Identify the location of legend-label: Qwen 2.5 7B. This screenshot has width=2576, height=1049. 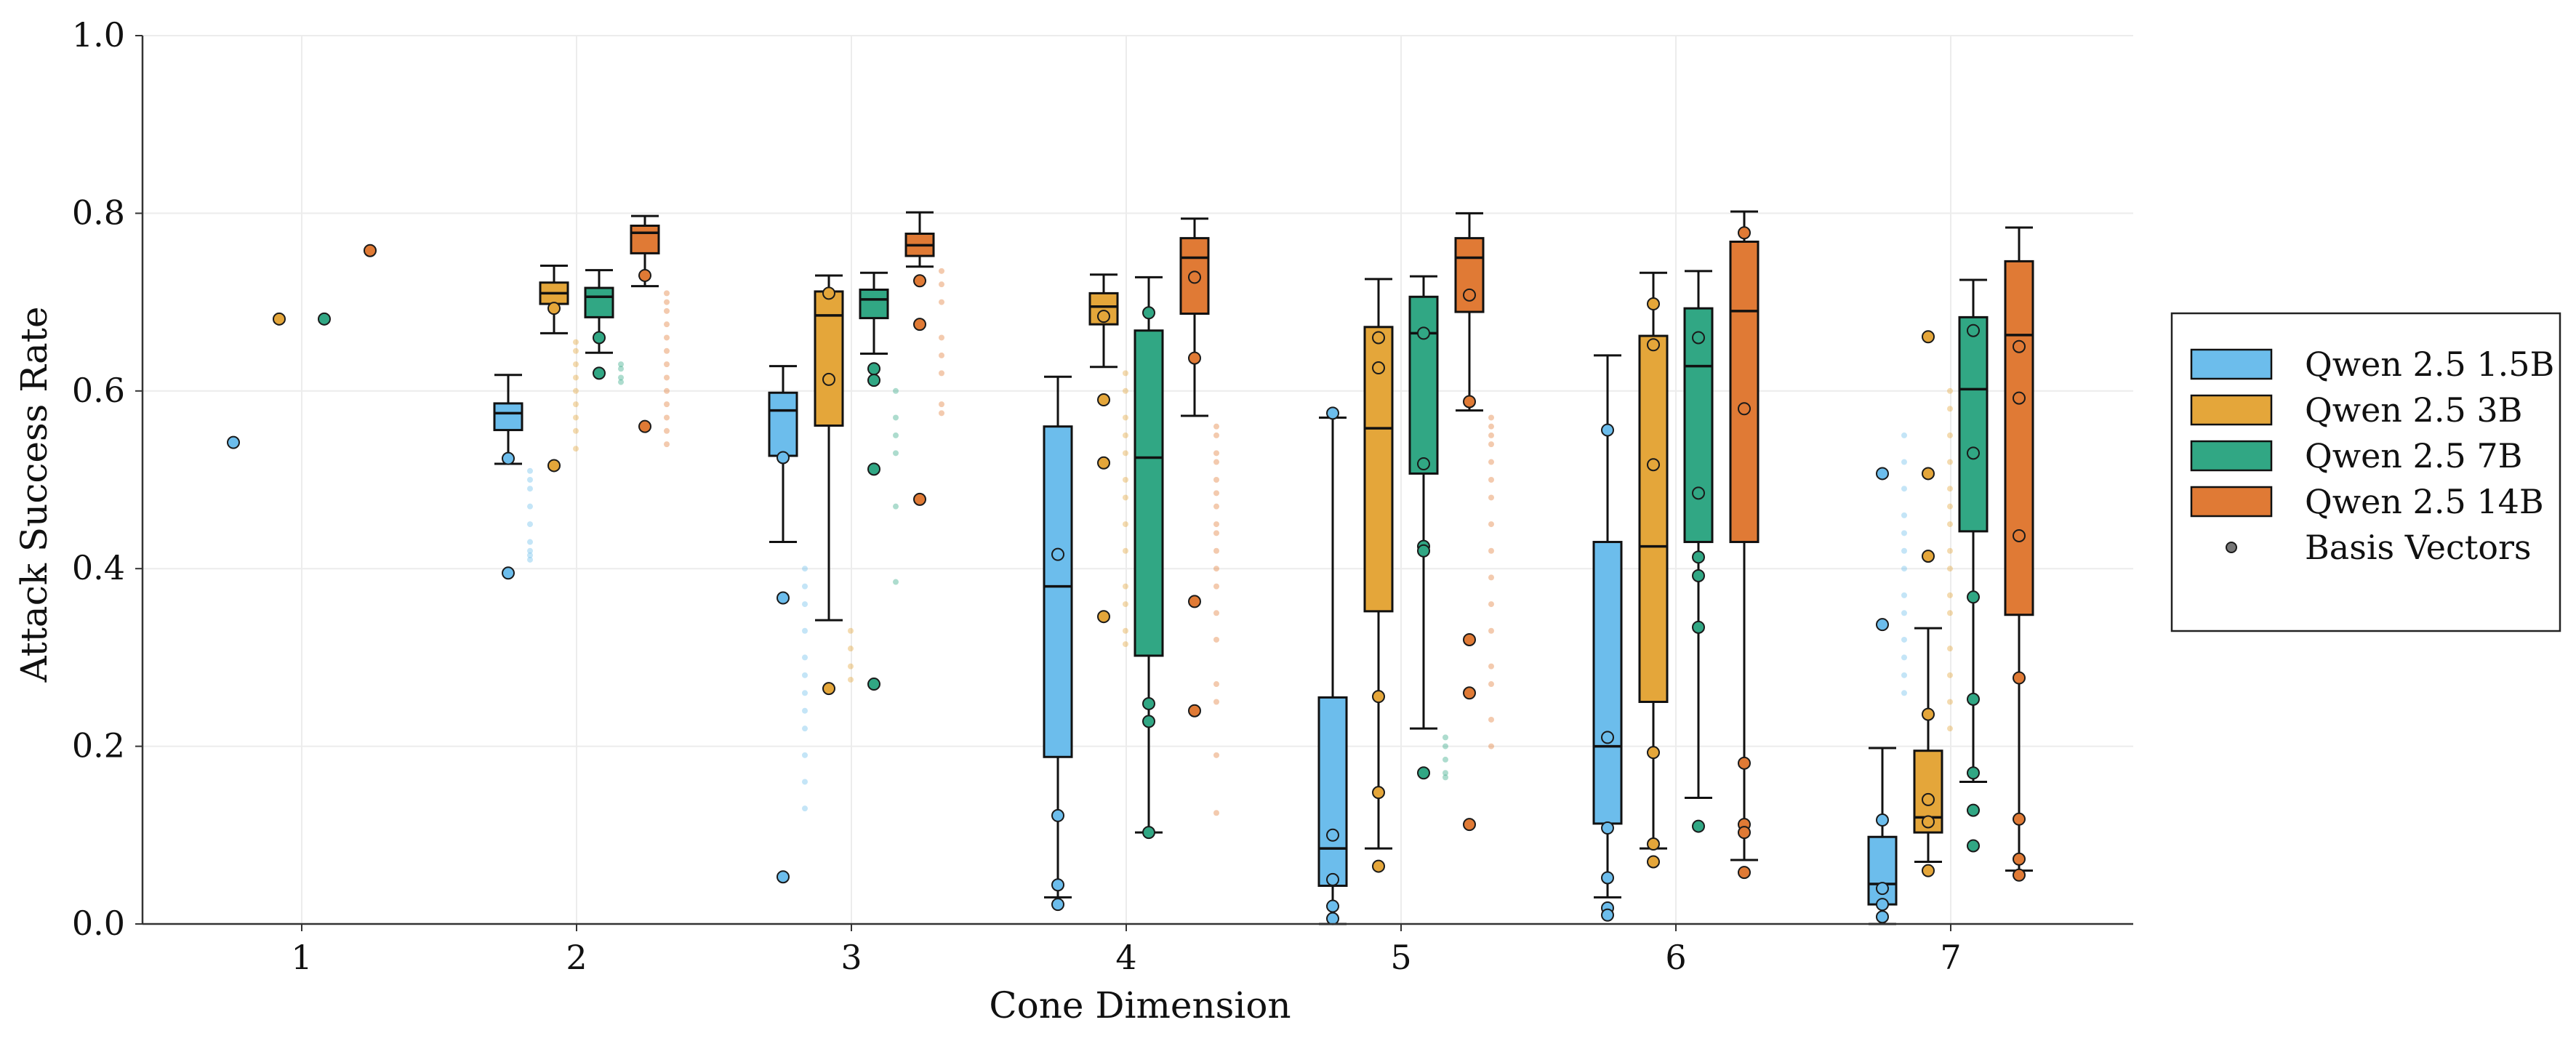
(2413, 456).